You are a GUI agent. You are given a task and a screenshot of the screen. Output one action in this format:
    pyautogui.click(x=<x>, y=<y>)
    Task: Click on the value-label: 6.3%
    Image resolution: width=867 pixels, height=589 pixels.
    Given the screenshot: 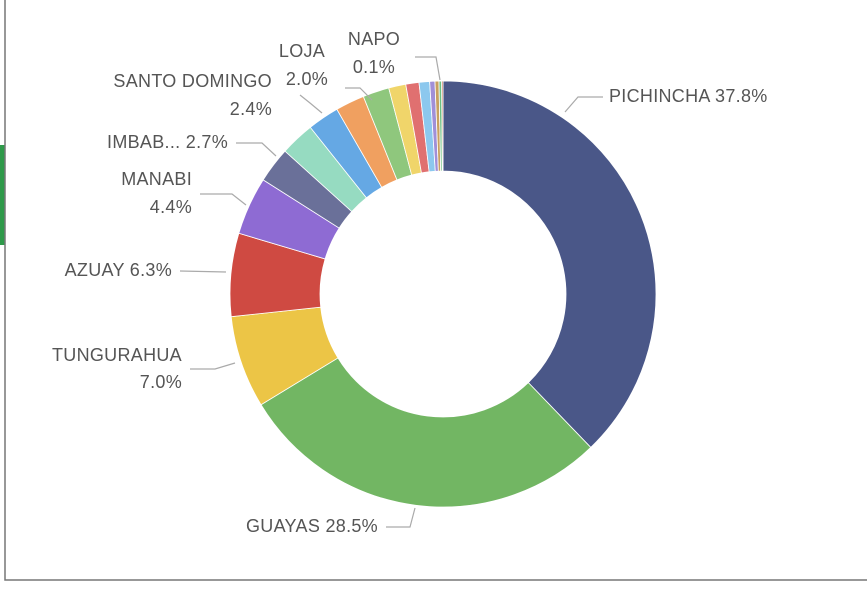 What is the action you would take?
    pyautogui.click(x=151, y=270)
    